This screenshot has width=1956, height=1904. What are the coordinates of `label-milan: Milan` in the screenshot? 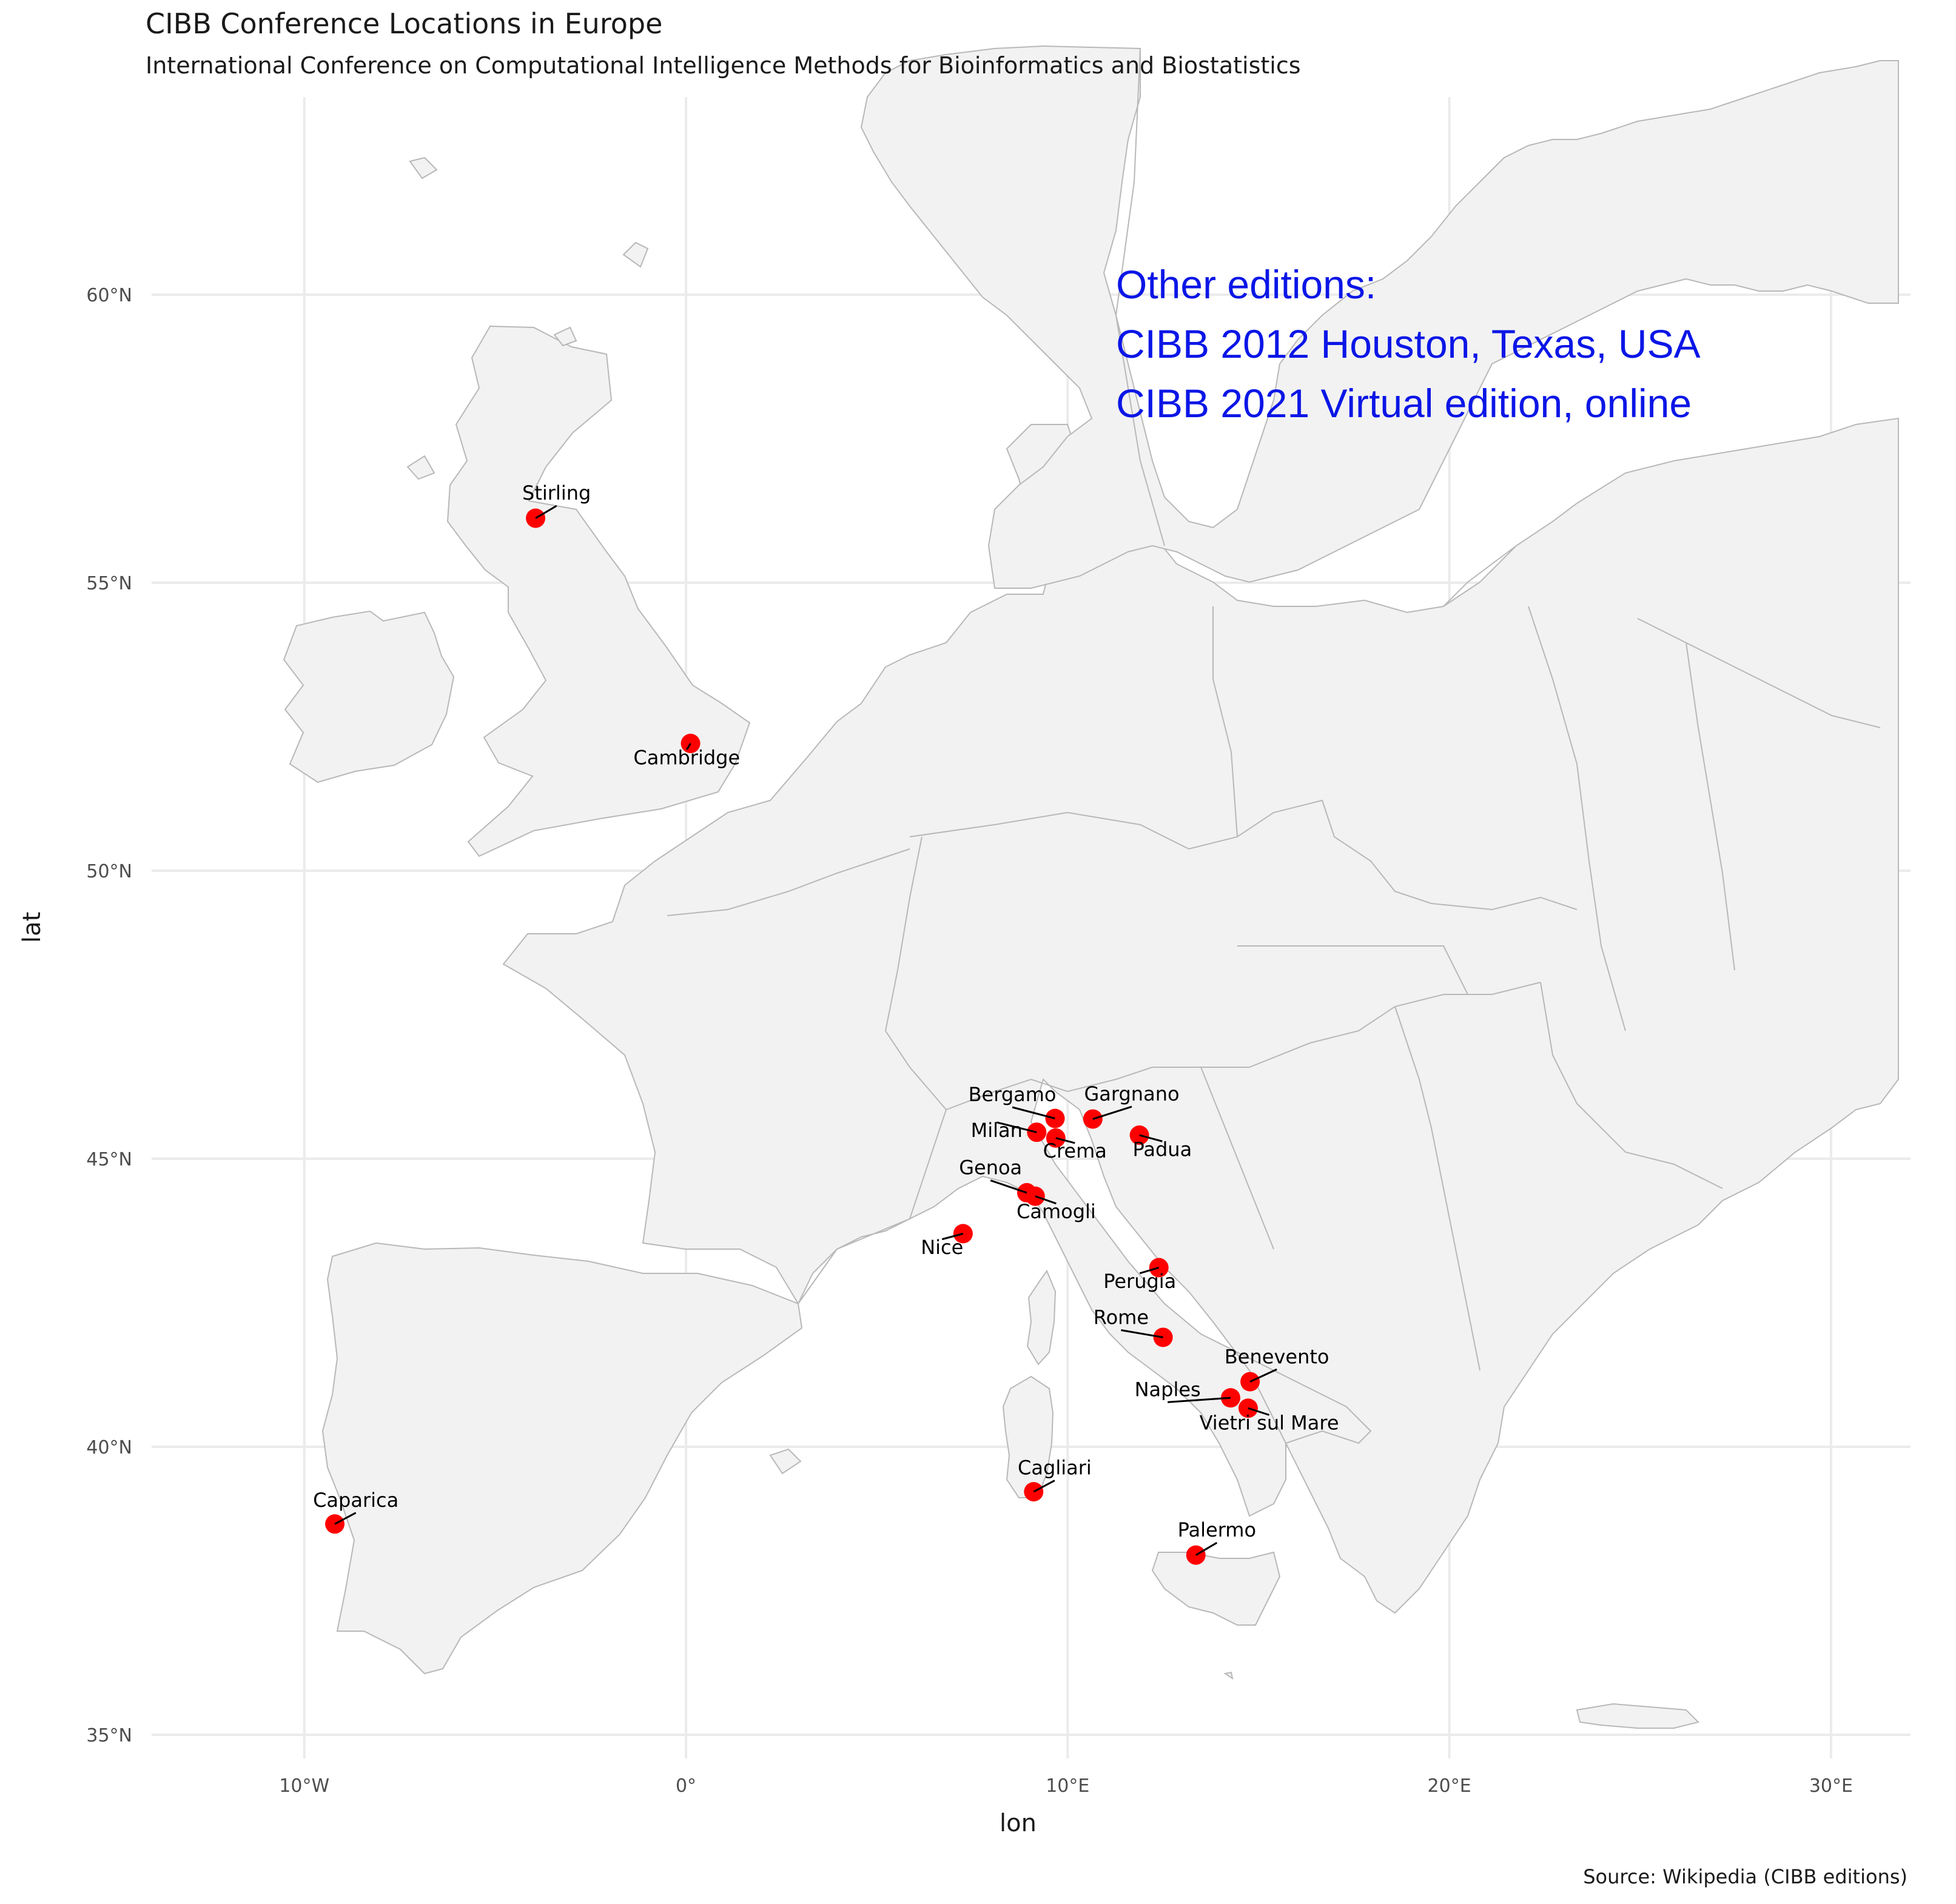 It's located at (997, 1130).